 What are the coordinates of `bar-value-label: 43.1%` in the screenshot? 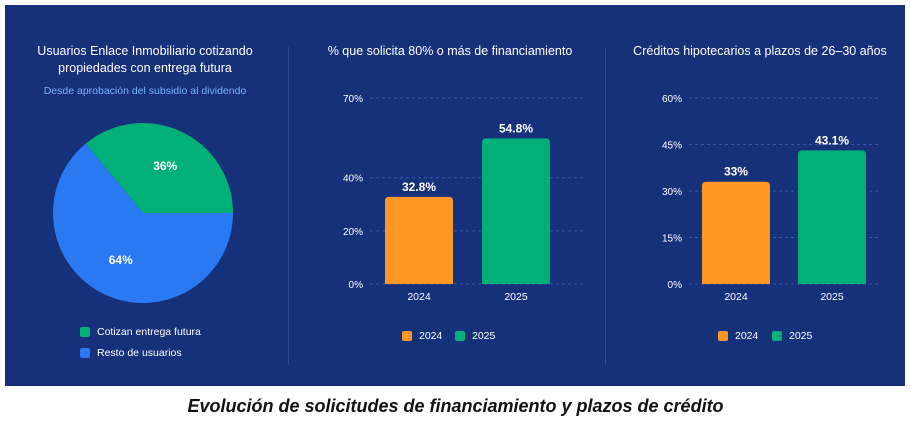 It's located at (832, 140).